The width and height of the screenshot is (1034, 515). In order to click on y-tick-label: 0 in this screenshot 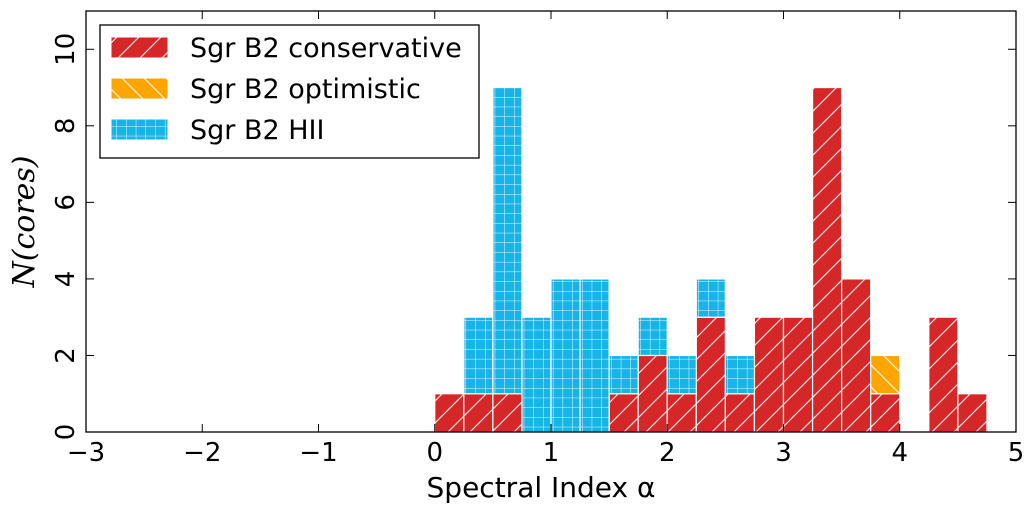, I will do `click(66, 432)`.